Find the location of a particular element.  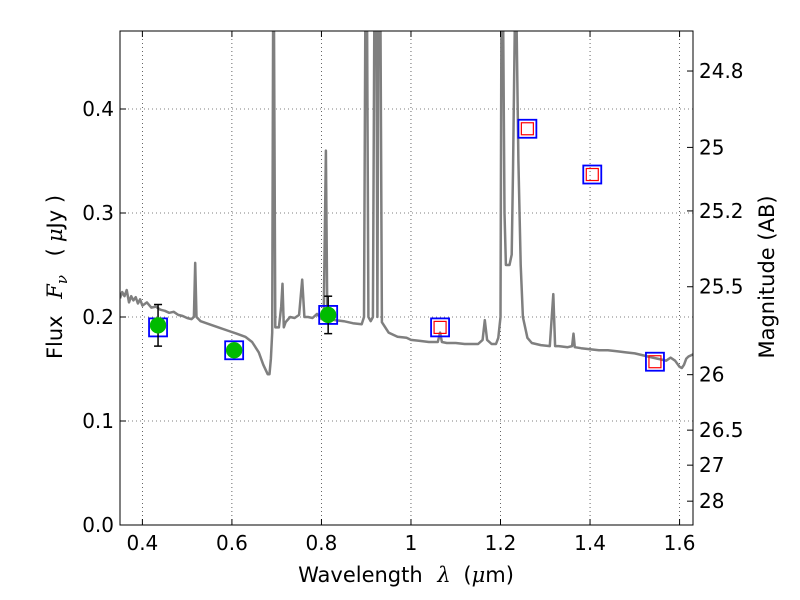

x-tick-label: 1 is located at coordinates (411, 543).